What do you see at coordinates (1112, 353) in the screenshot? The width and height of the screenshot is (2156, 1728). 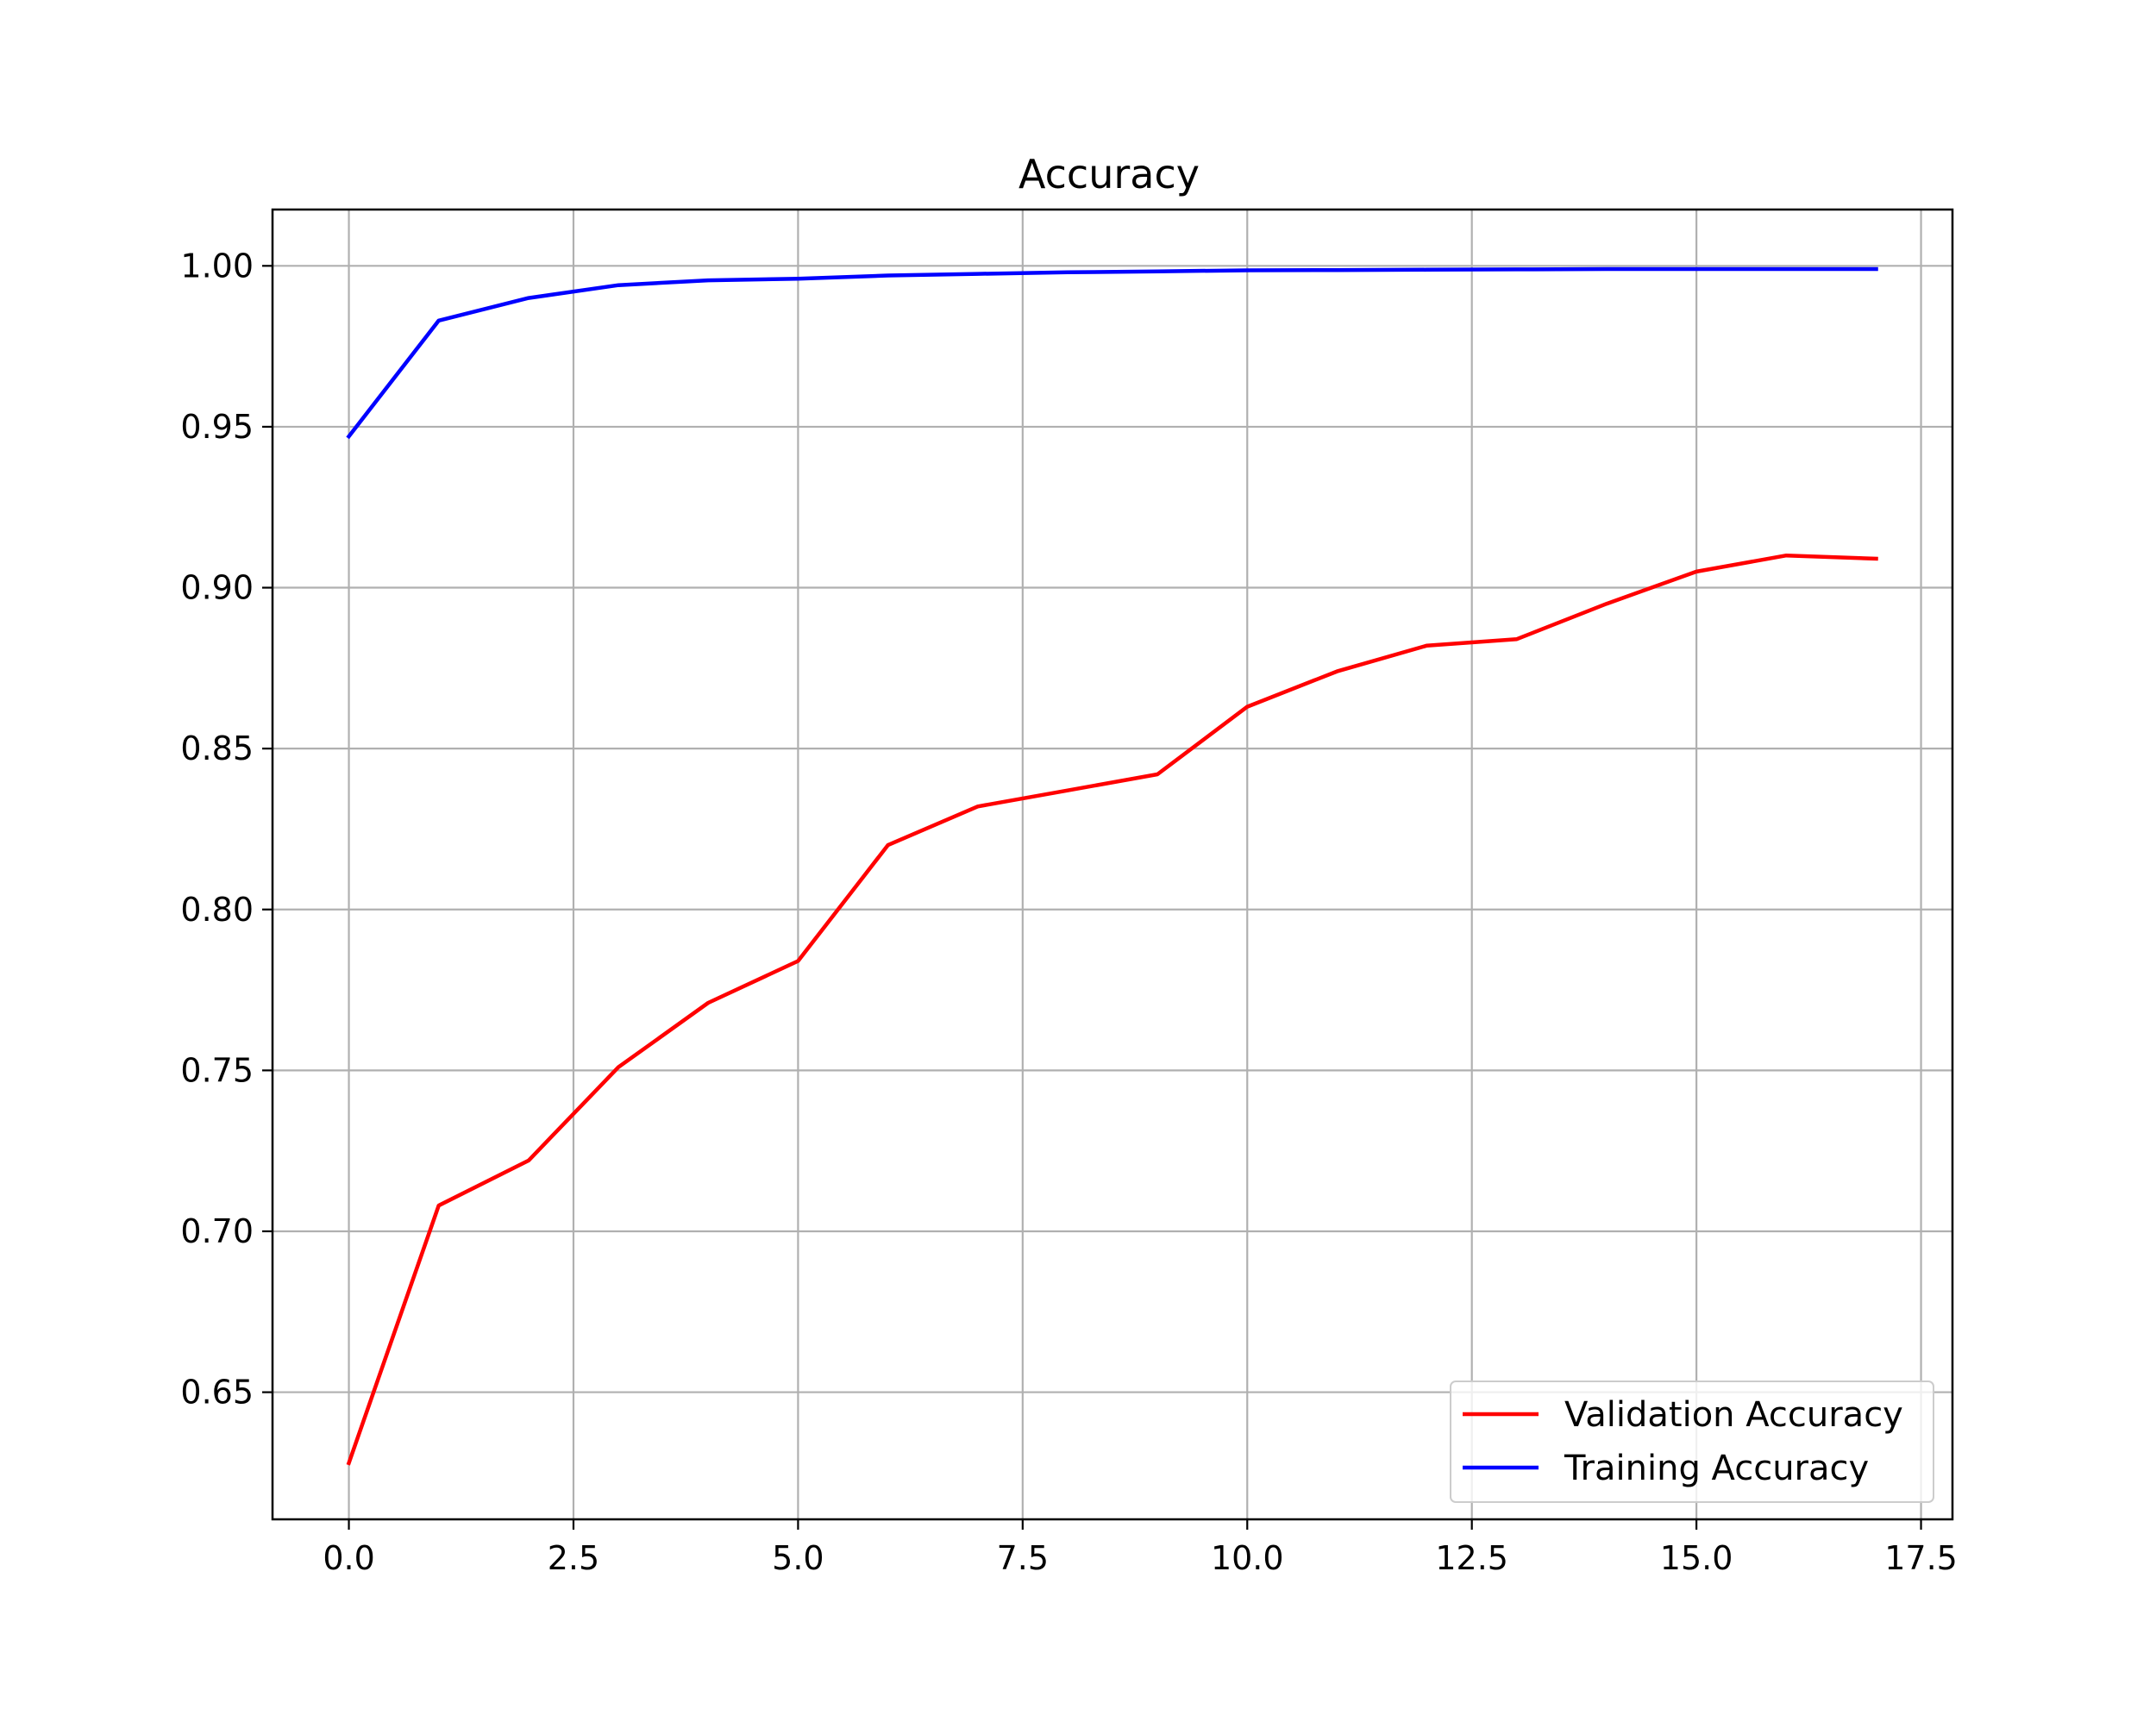 I see `training-accuracy-line` at bounding box center [1112, 353].